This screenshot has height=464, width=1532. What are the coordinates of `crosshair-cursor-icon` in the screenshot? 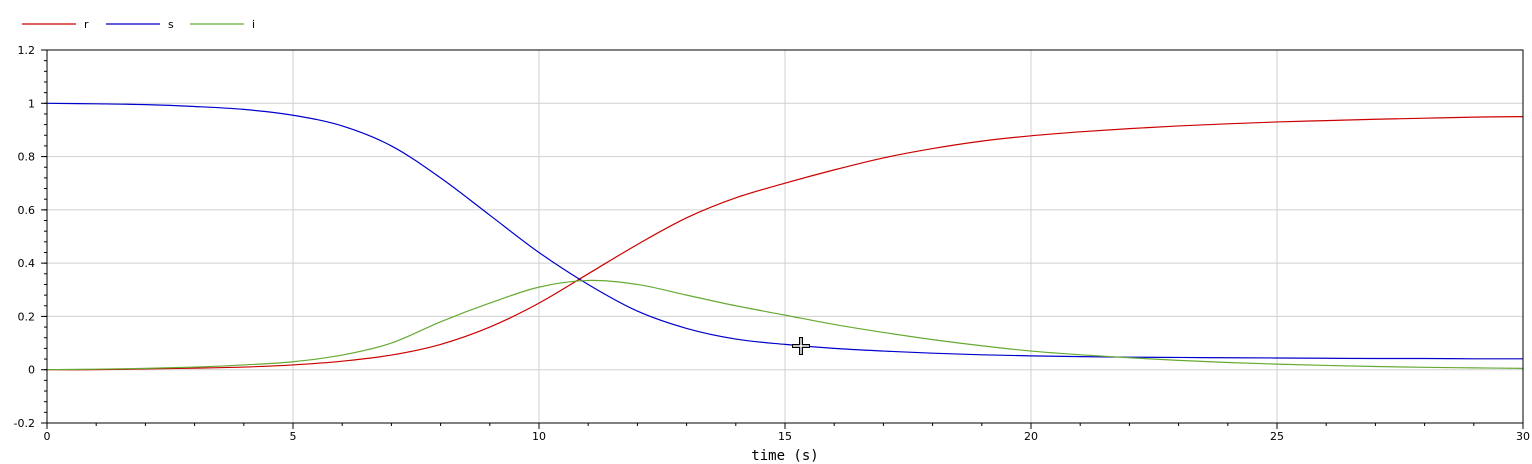 It's located at (801, 346).